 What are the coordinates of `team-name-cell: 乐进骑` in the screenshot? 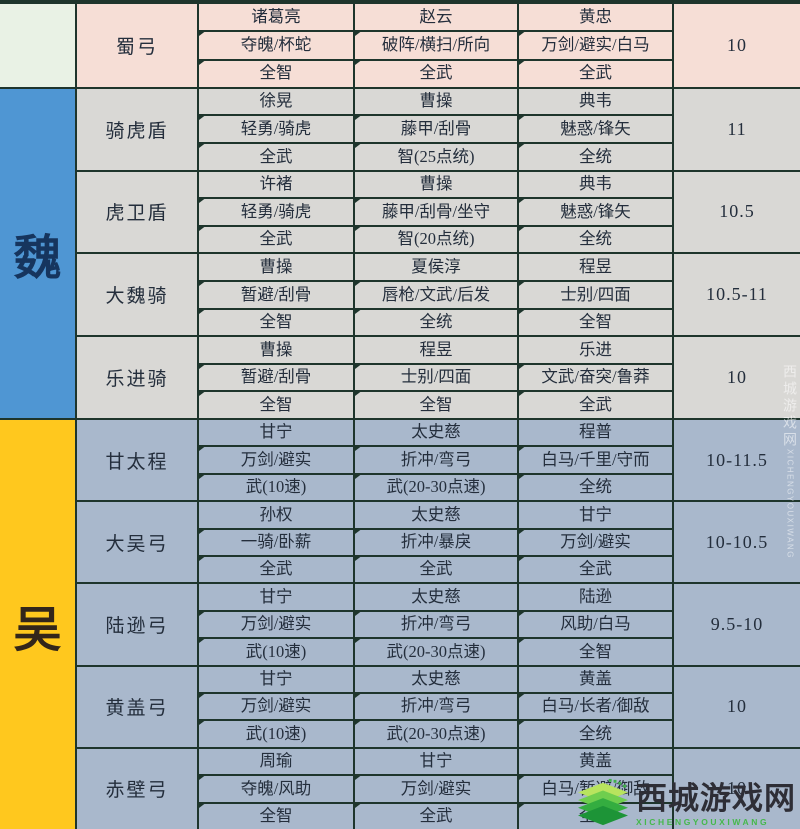 It's located at (136, 376).